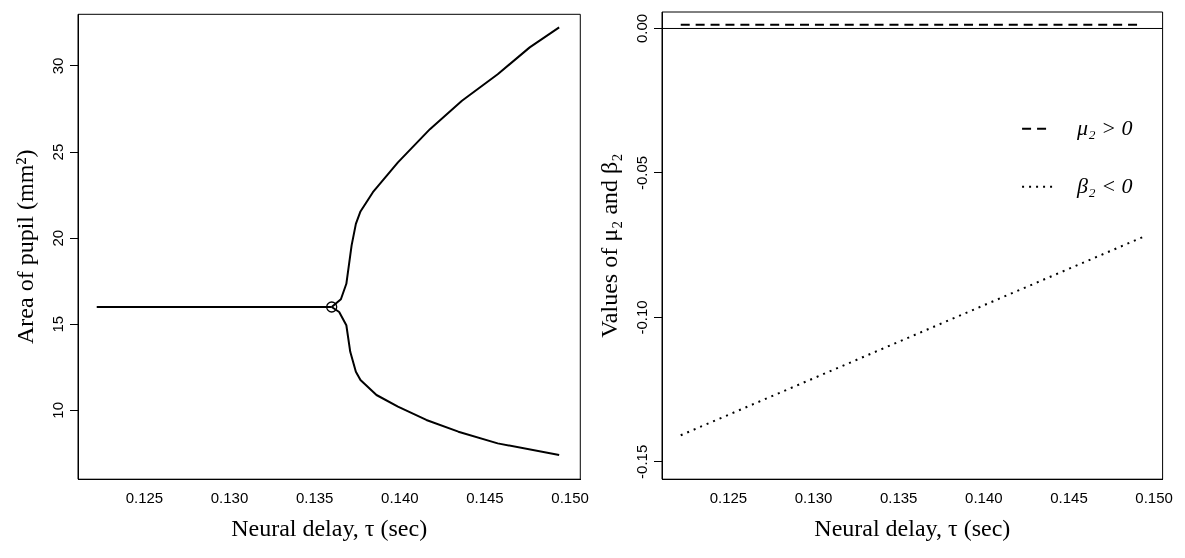  What do you see at coordinates (57, 152) in the screenshot?
I see `y-tick-label: 25` at bounding box center [57, 152].